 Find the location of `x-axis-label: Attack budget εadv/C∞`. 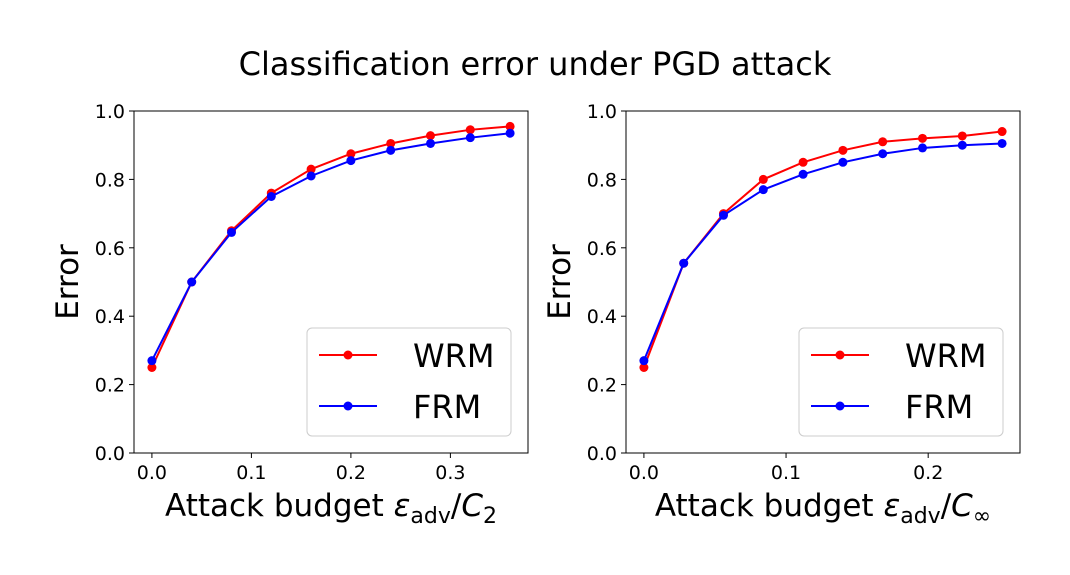

x-axis-label: Attack budget εadv/C∞ is located at coordinates (823, 508).